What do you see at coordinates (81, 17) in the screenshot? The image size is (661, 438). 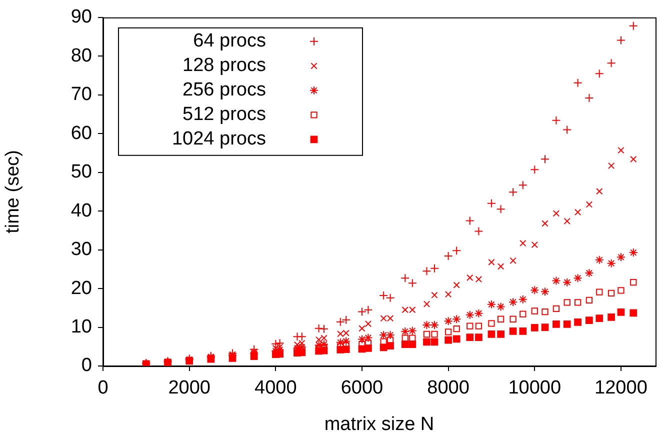 I see `y-tick-label: 90` at bounding box center [81, 17].